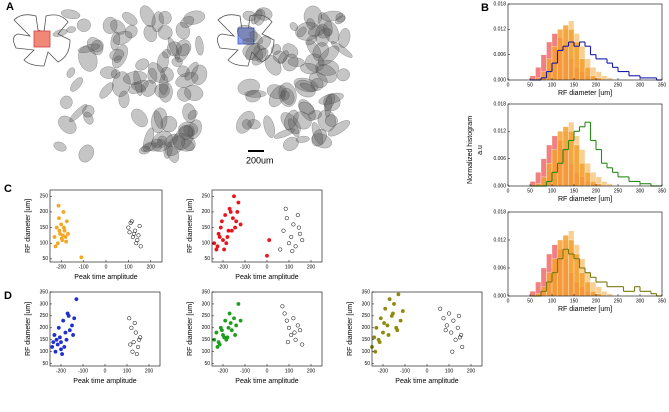 This screenshot has height=412, width=669. Describe the element at coordinates (44, 212) in the screenshot. I see `y-tick-label: 200` at that location.